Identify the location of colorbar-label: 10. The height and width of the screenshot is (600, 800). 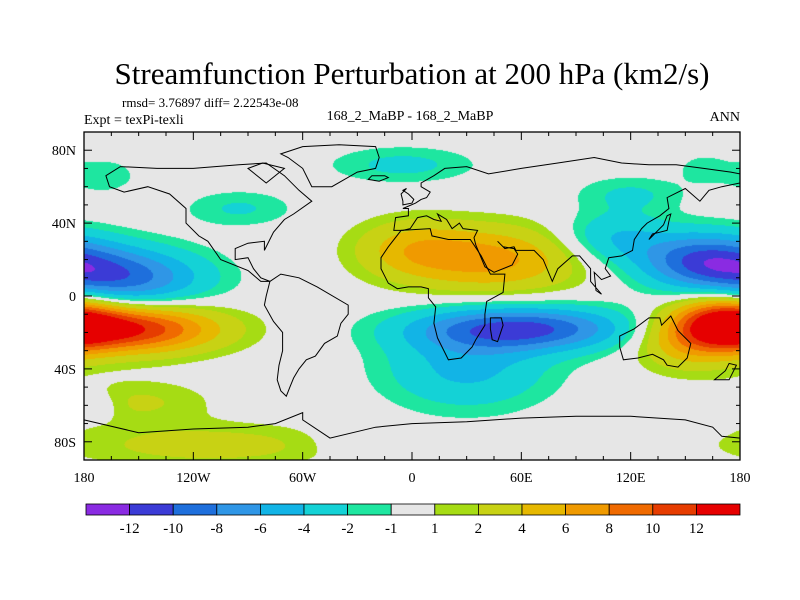
(652, 529).